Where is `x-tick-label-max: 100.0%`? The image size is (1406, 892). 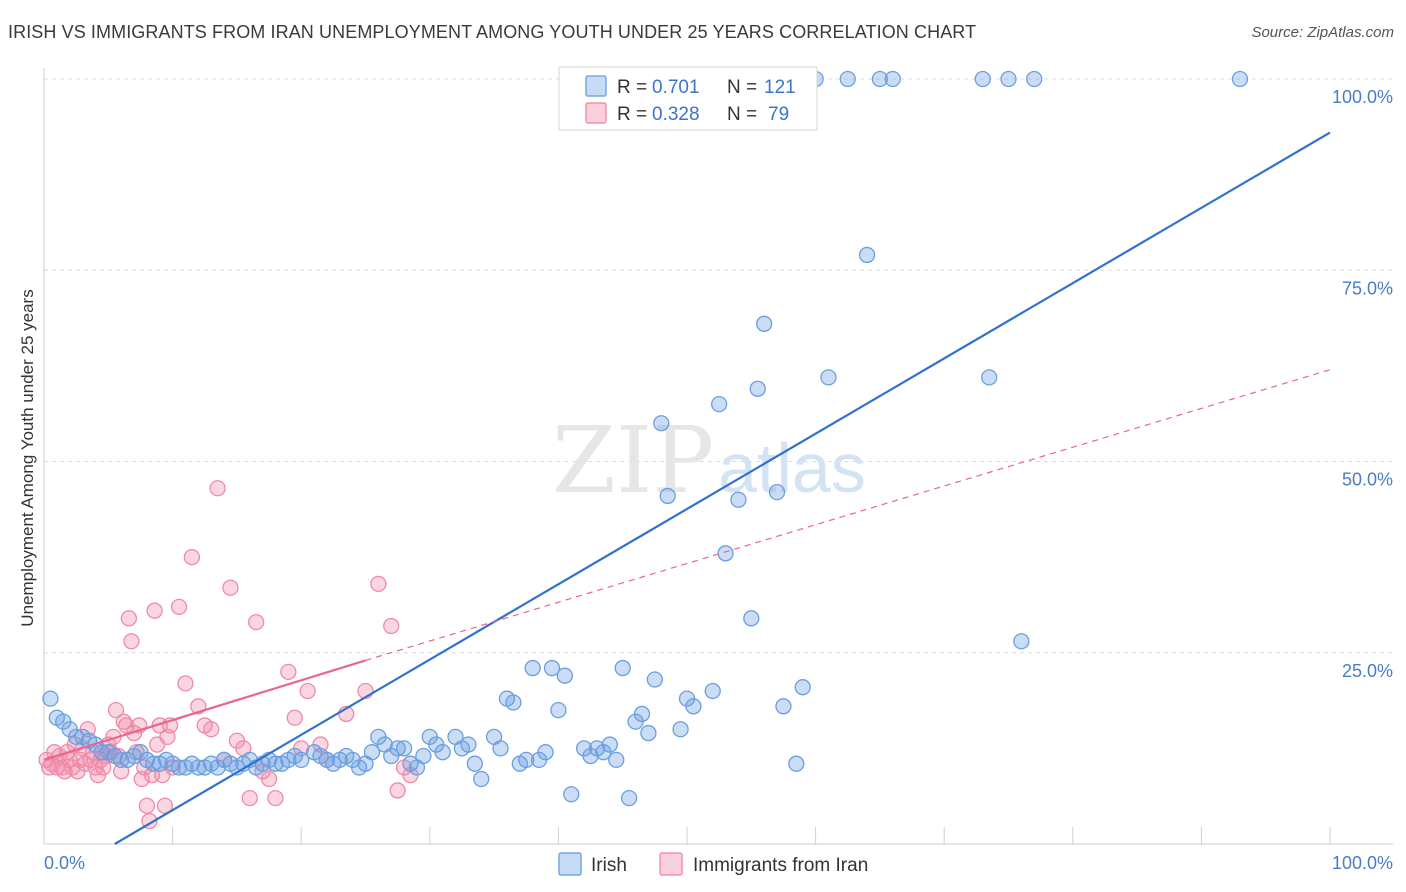 x-tick-label-max: 100.0% is located at coordinates (1362, 863).